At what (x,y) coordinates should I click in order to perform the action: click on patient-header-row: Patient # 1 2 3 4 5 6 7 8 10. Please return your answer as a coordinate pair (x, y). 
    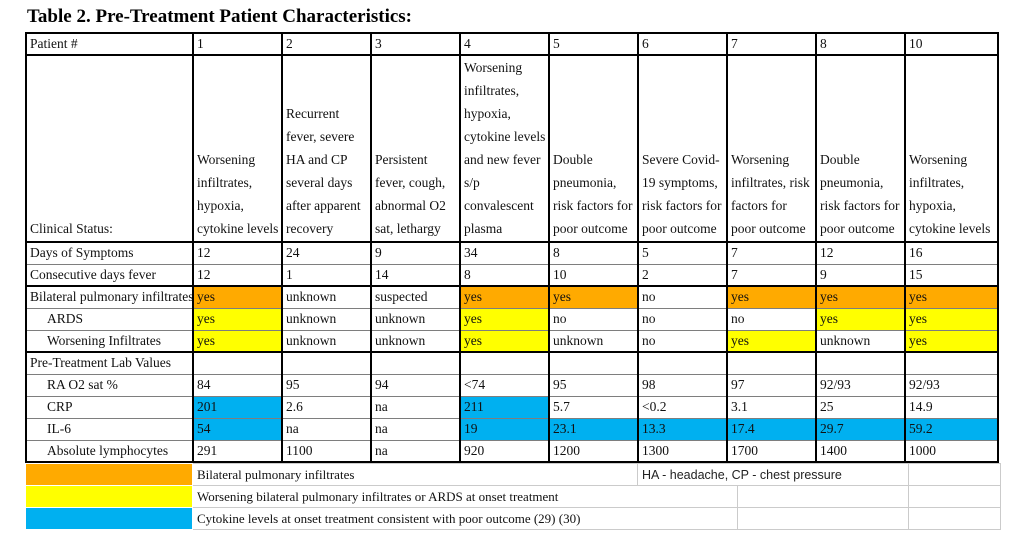
    Looking at the image, I should click on (512, 44).